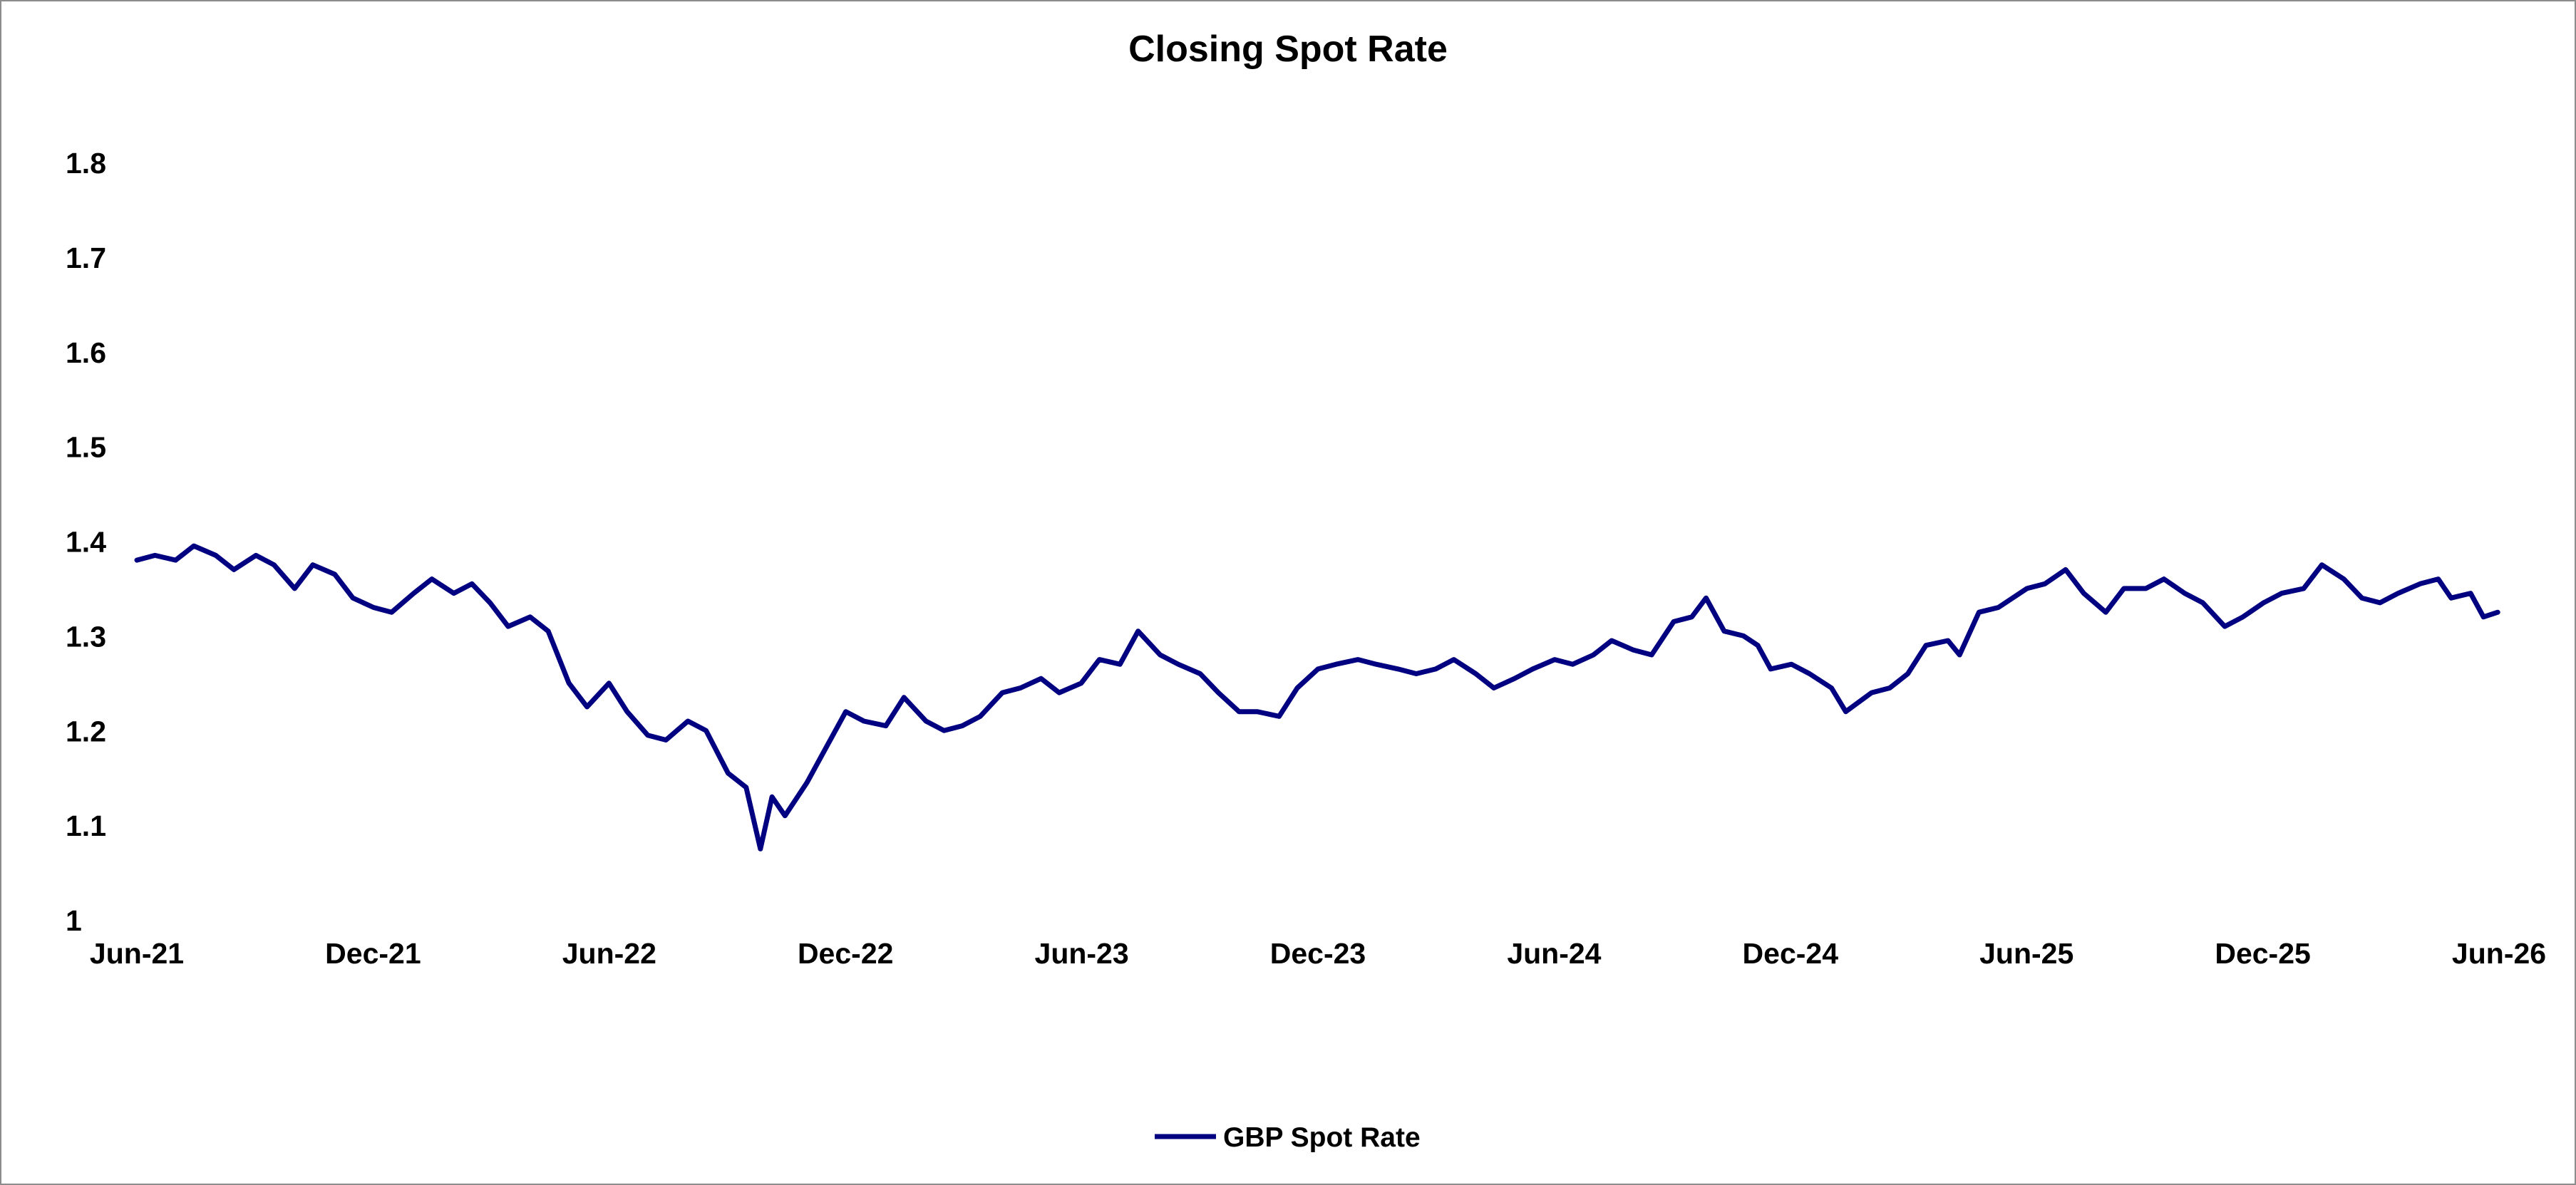 This screenshot has height=1185, width=2576. I want to click on x-tick-label: Jun-24, so click(1554, 953).